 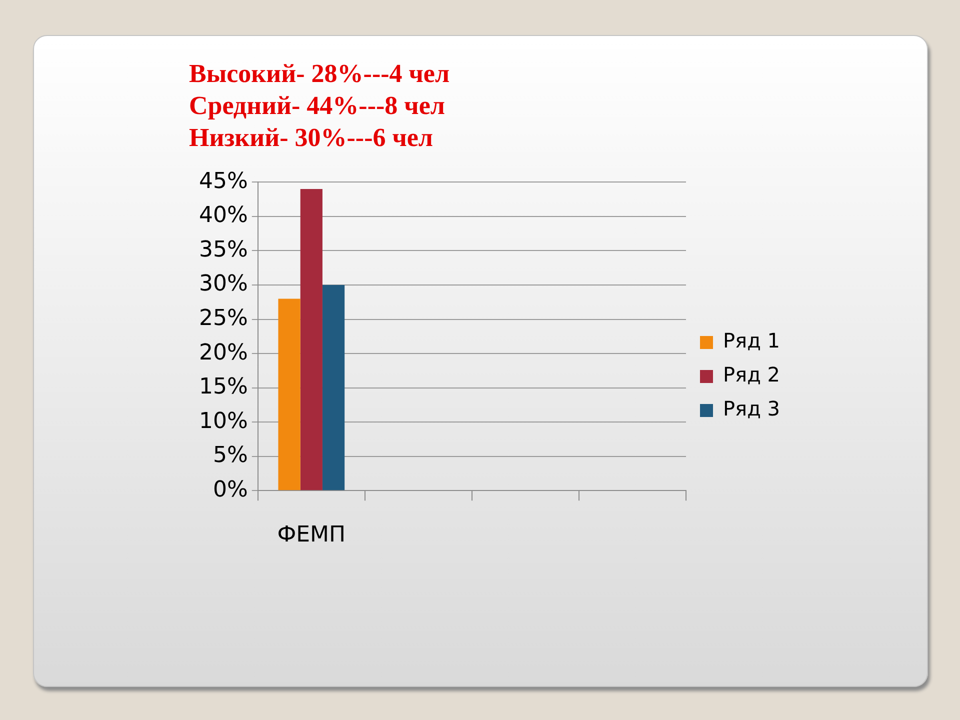 I want to click on legend-label: Ряд 3, so click(x=751, y=408).